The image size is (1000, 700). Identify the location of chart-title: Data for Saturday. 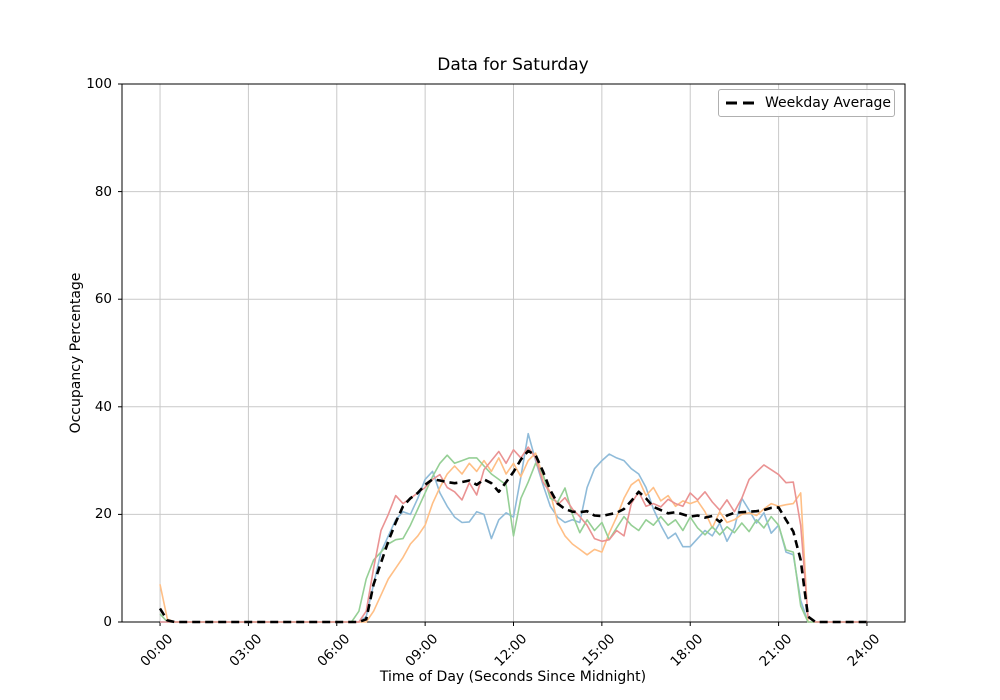
(513, 65).